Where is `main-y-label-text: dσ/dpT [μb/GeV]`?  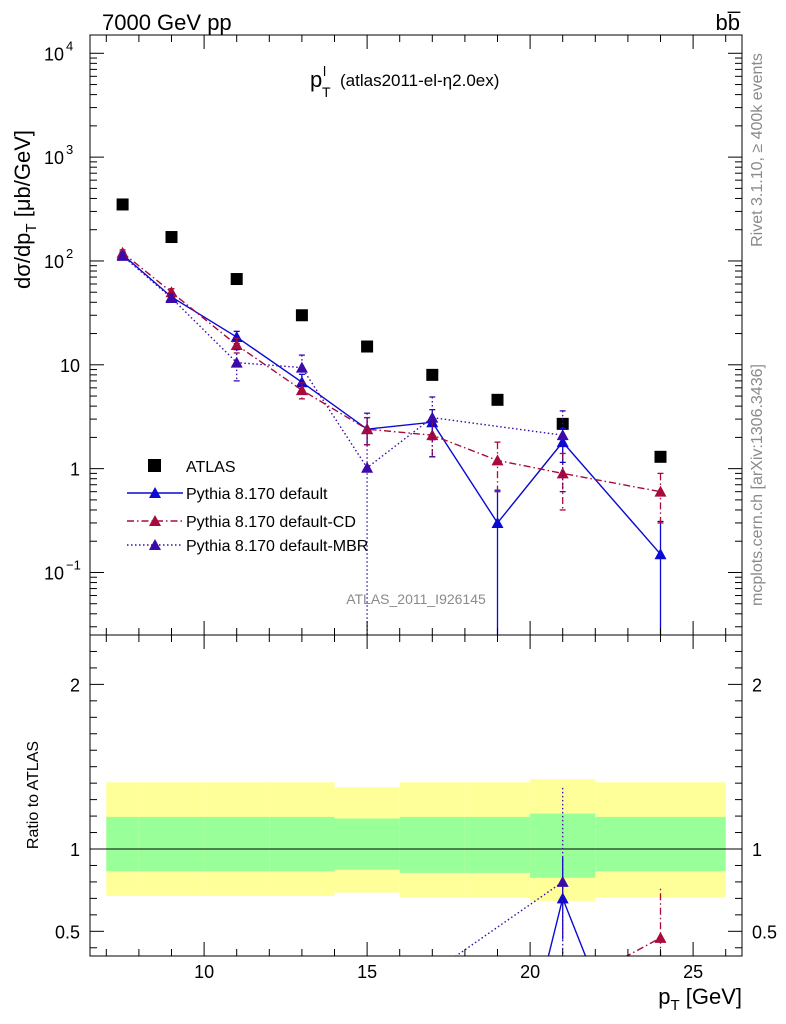 main-y-label-text: dσ/dpT [μb/GeV] is located at coordinates (25, 209).